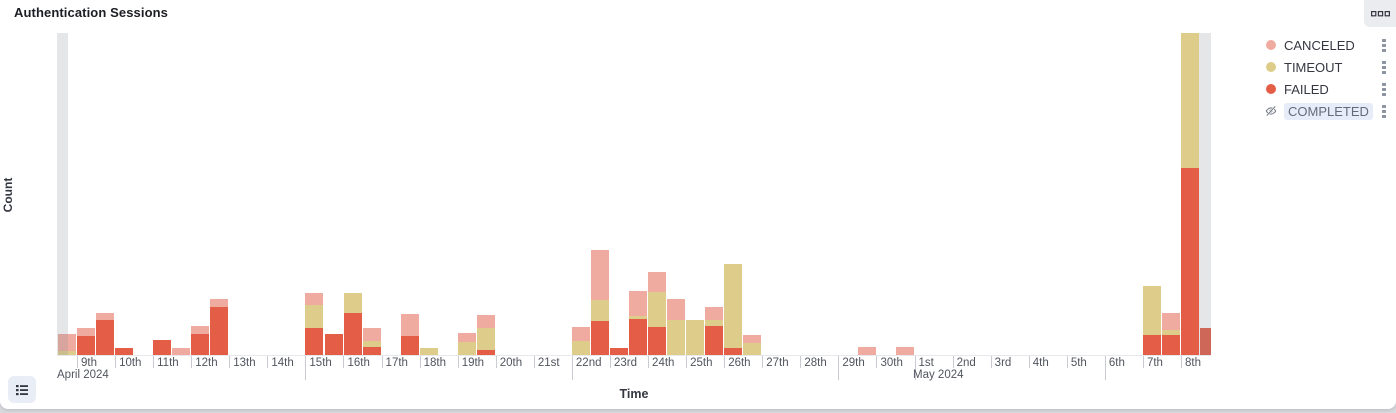  Describe the element at coordinates (676, 194) in the screenshot. I see `bar-apr-24-pm` at that location.